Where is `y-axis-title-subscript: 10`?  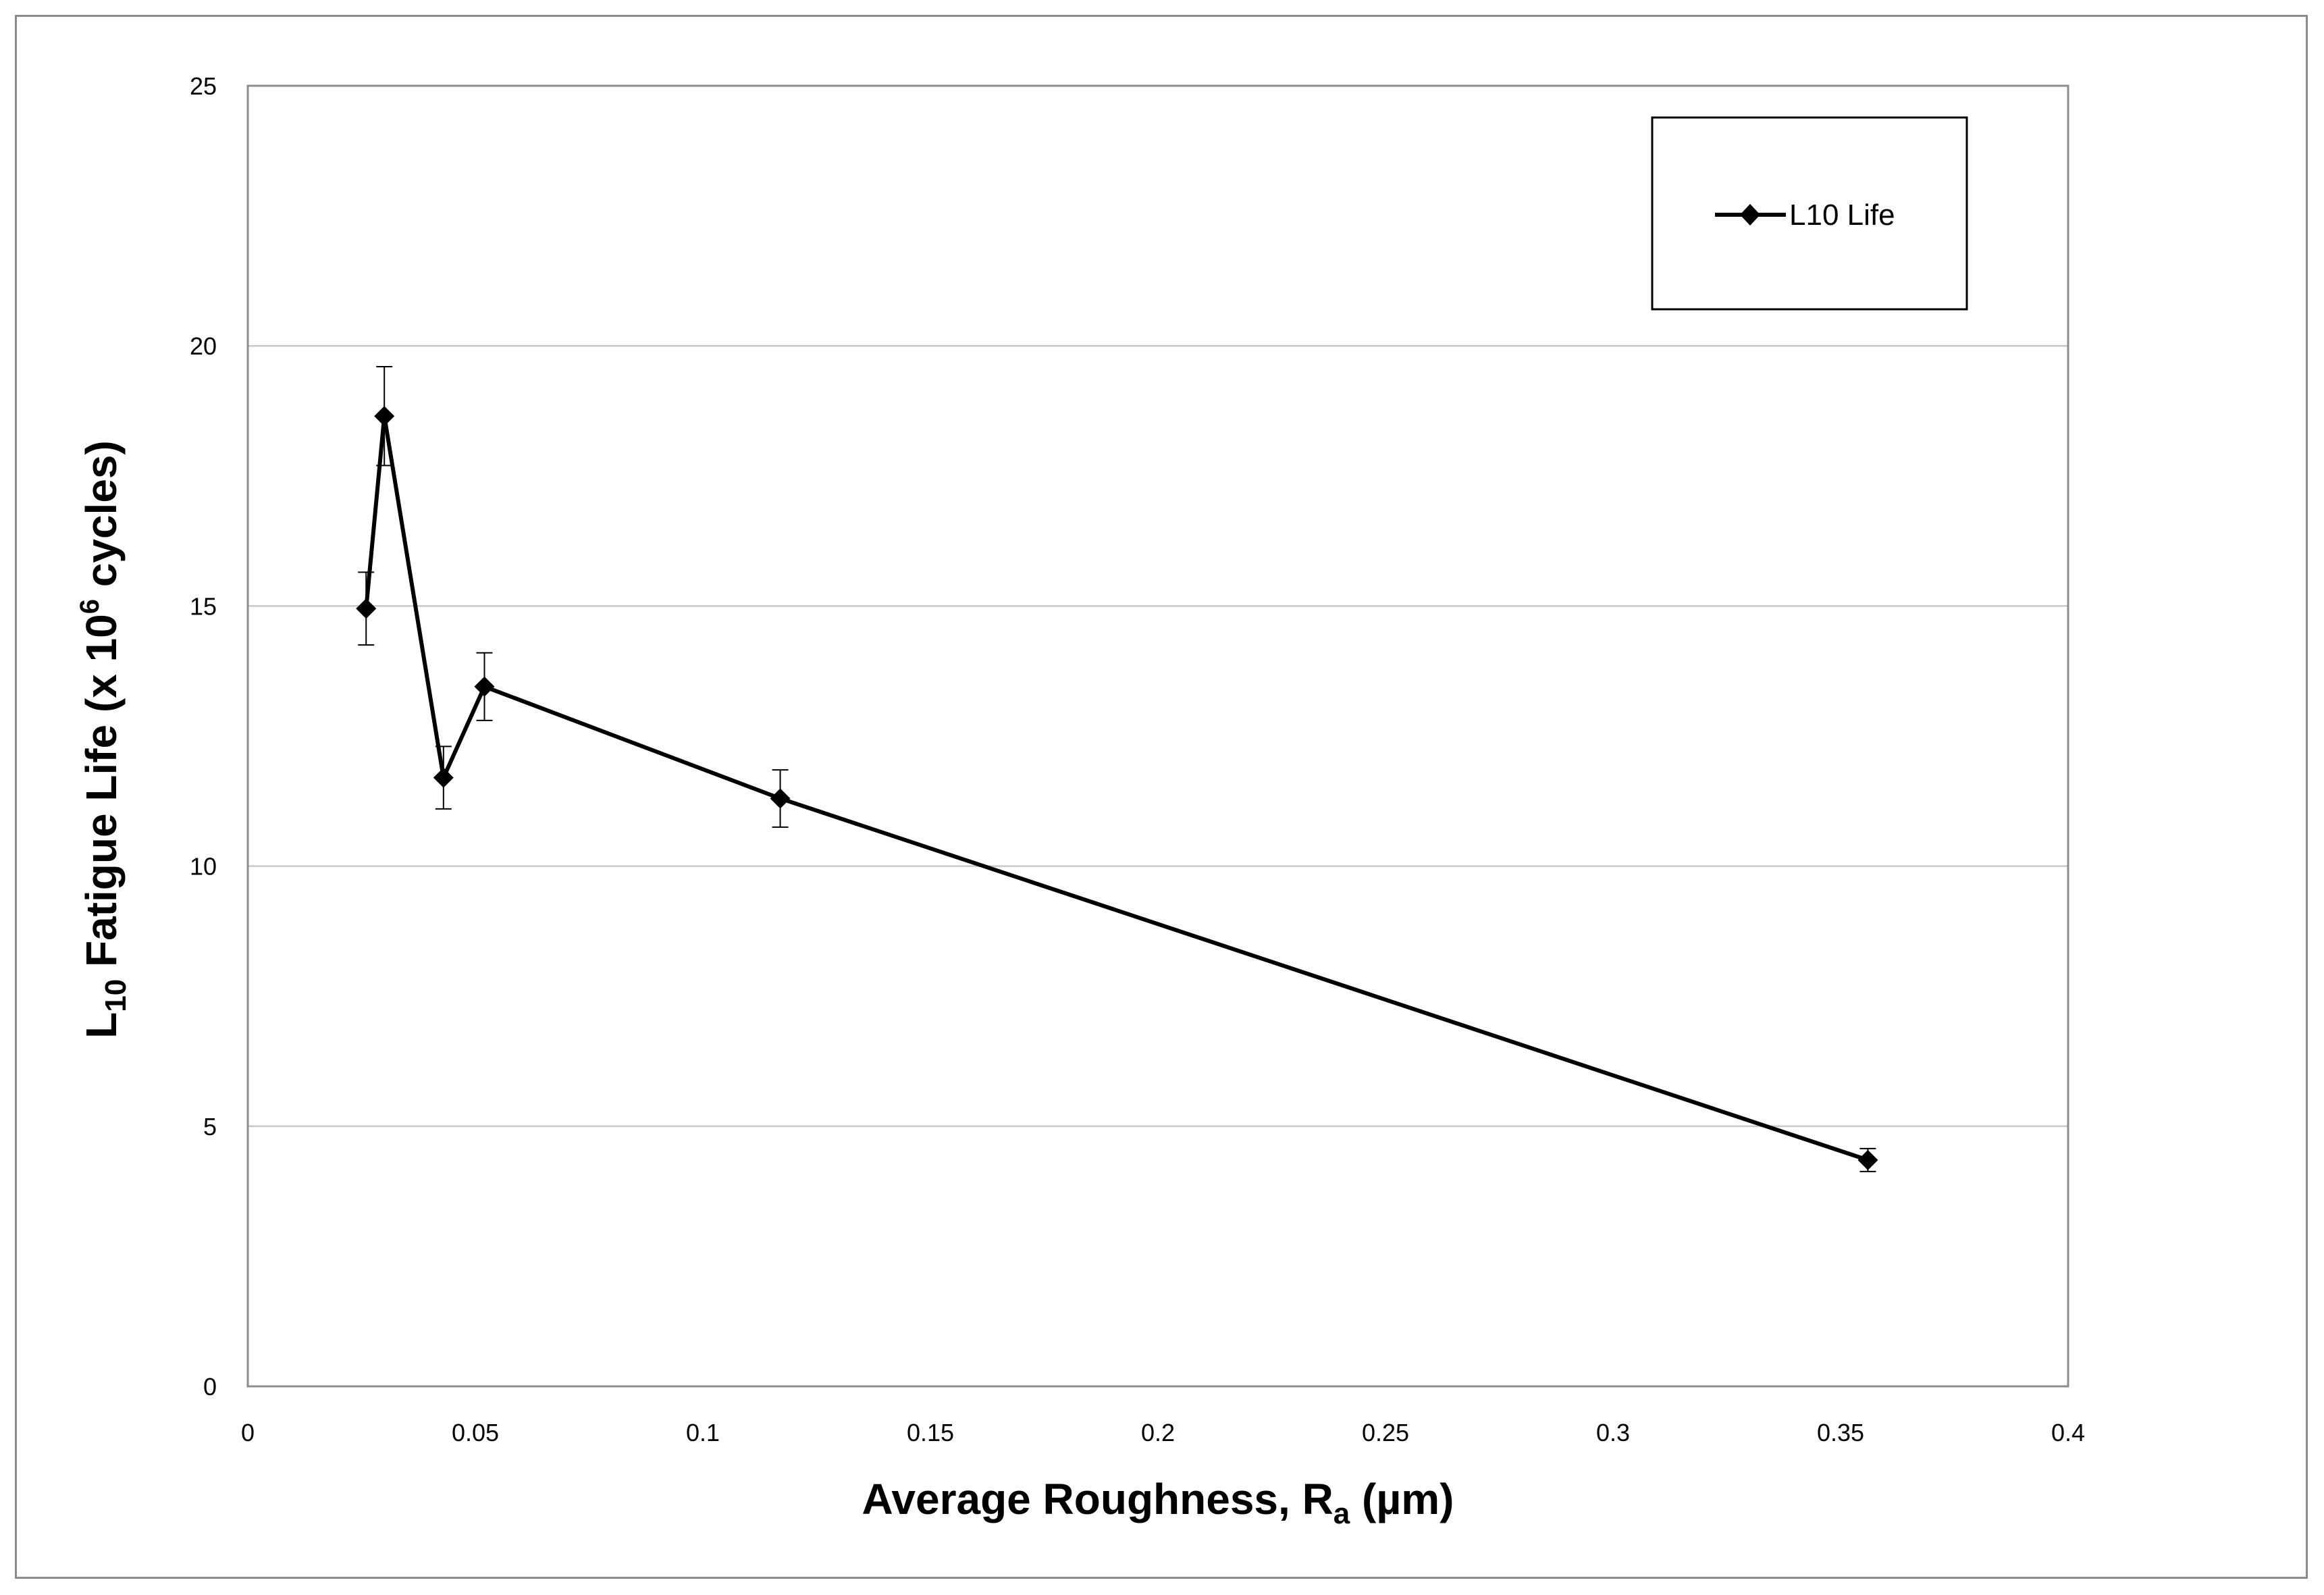
y-axis-title-subscript: 10 is located at coordinates (116, 995).